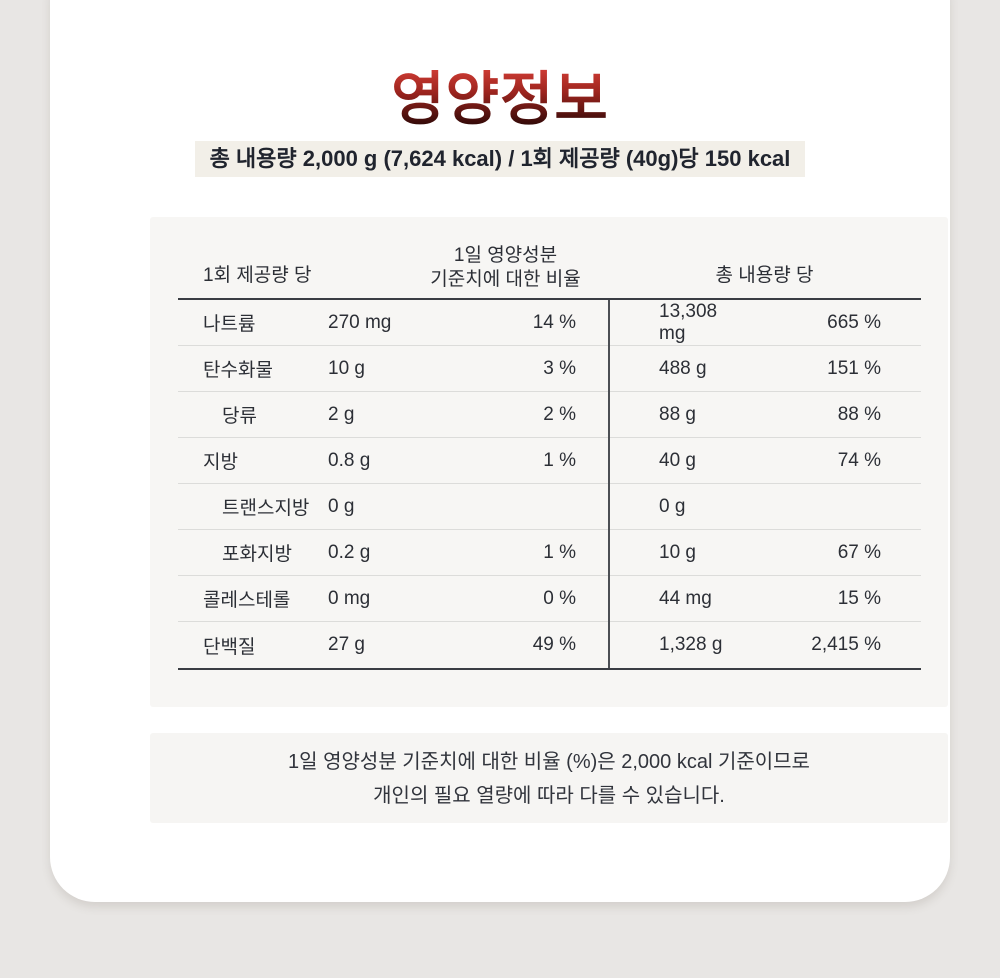 This screenshot has width=1000, height=978. What do you see at coordinates (859, 598) in the screenshot?
I see `total-percent: 15 %` at bounding box center [859, 598].